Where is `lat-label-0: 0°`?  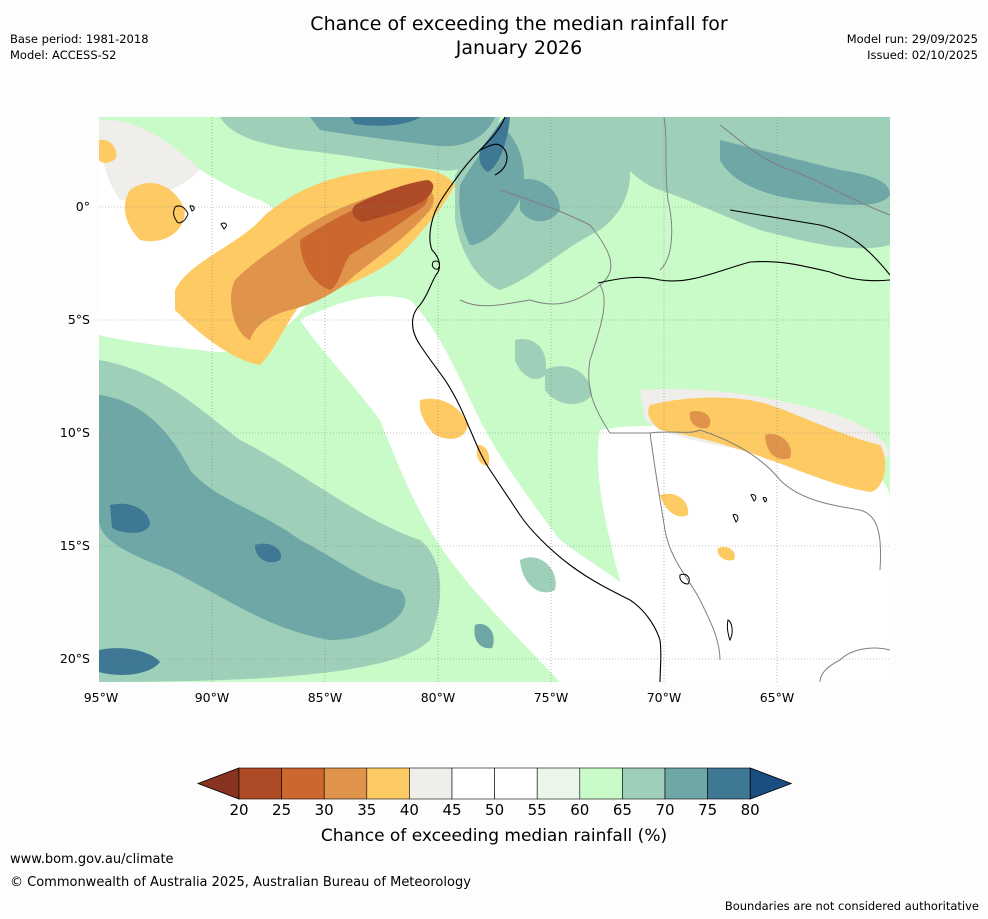
lat-label-0: 0° is located at coordinates (82, 206).